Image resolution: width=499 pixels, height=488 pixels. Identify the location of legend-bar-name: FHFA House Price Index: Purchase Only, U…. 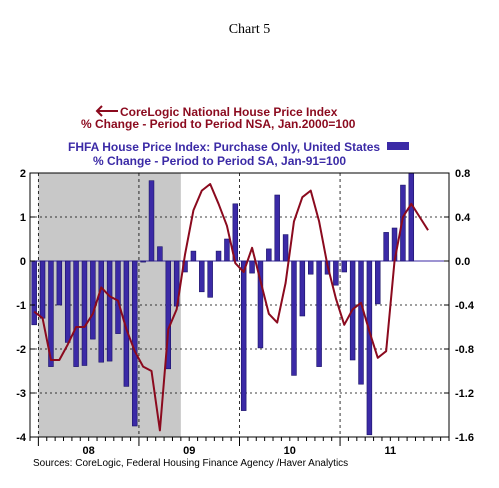
(224, 147).